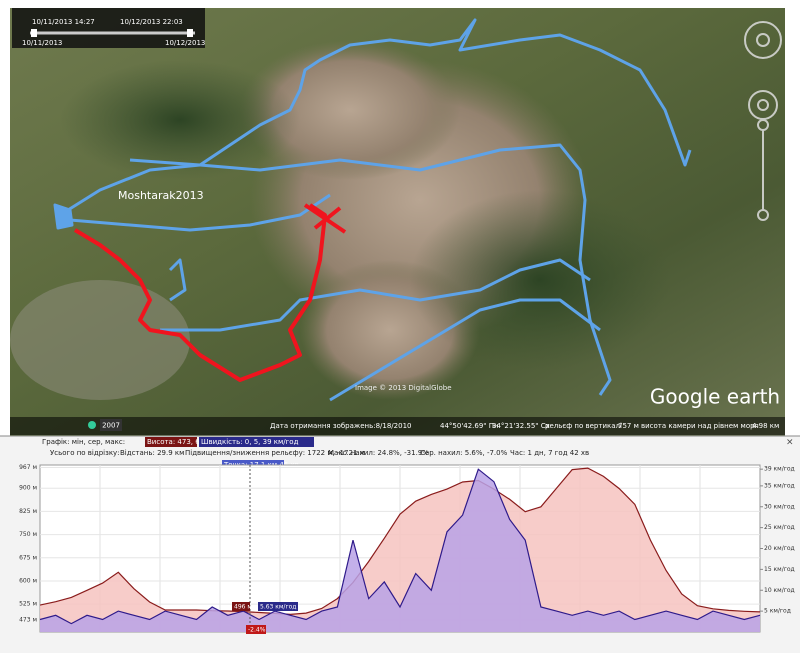  What do you see at coordinates (583, 426) in the screenshot?
I see `exaggeration-label: рельєф по вертикалі` at bounding box center [583, 426].